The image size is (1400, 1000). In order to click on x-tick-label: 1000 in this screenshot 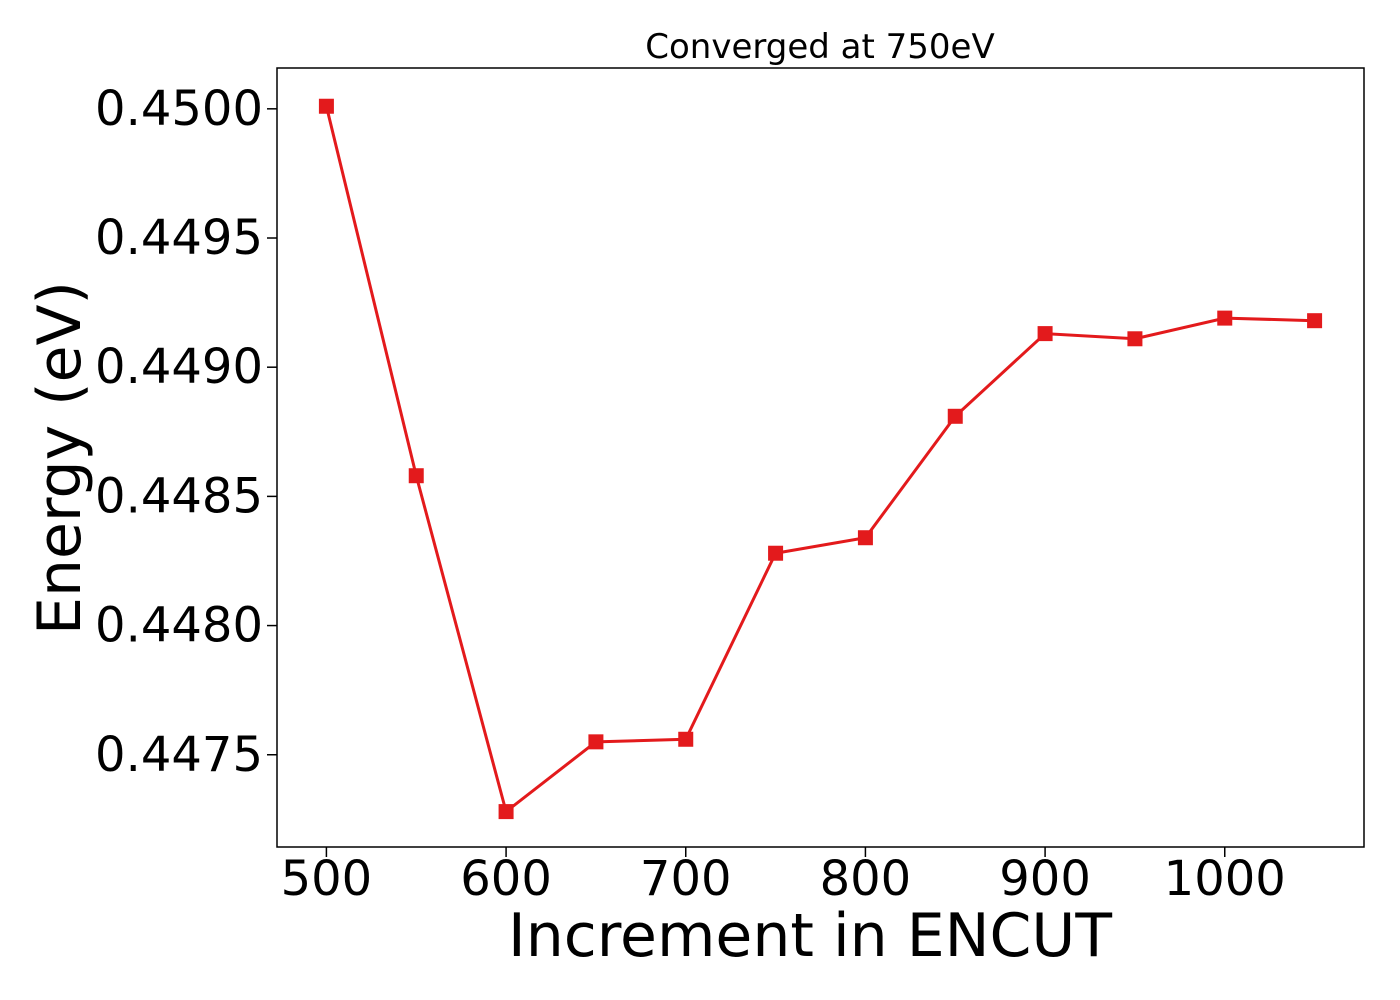, I will do `click(1225, 879)`.